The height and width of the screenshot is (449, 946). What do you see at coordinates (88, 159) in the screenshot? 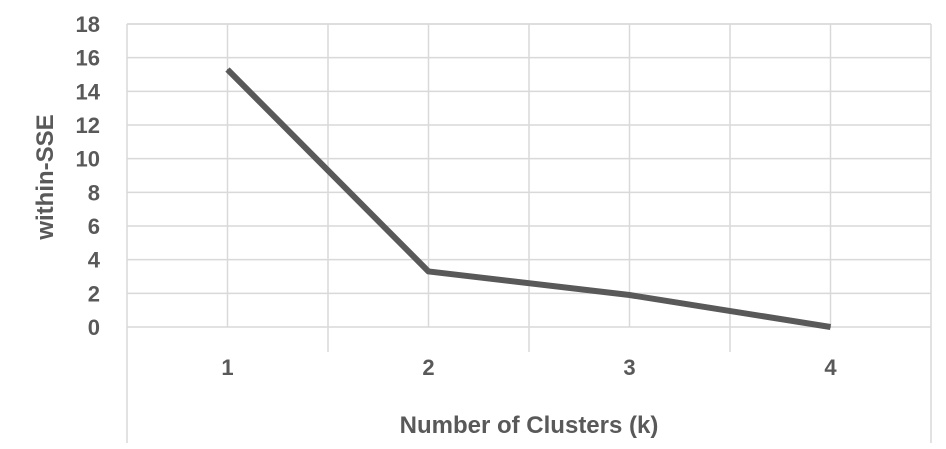
I see `y-tick-label: 10` at bounding box center [88, 159].